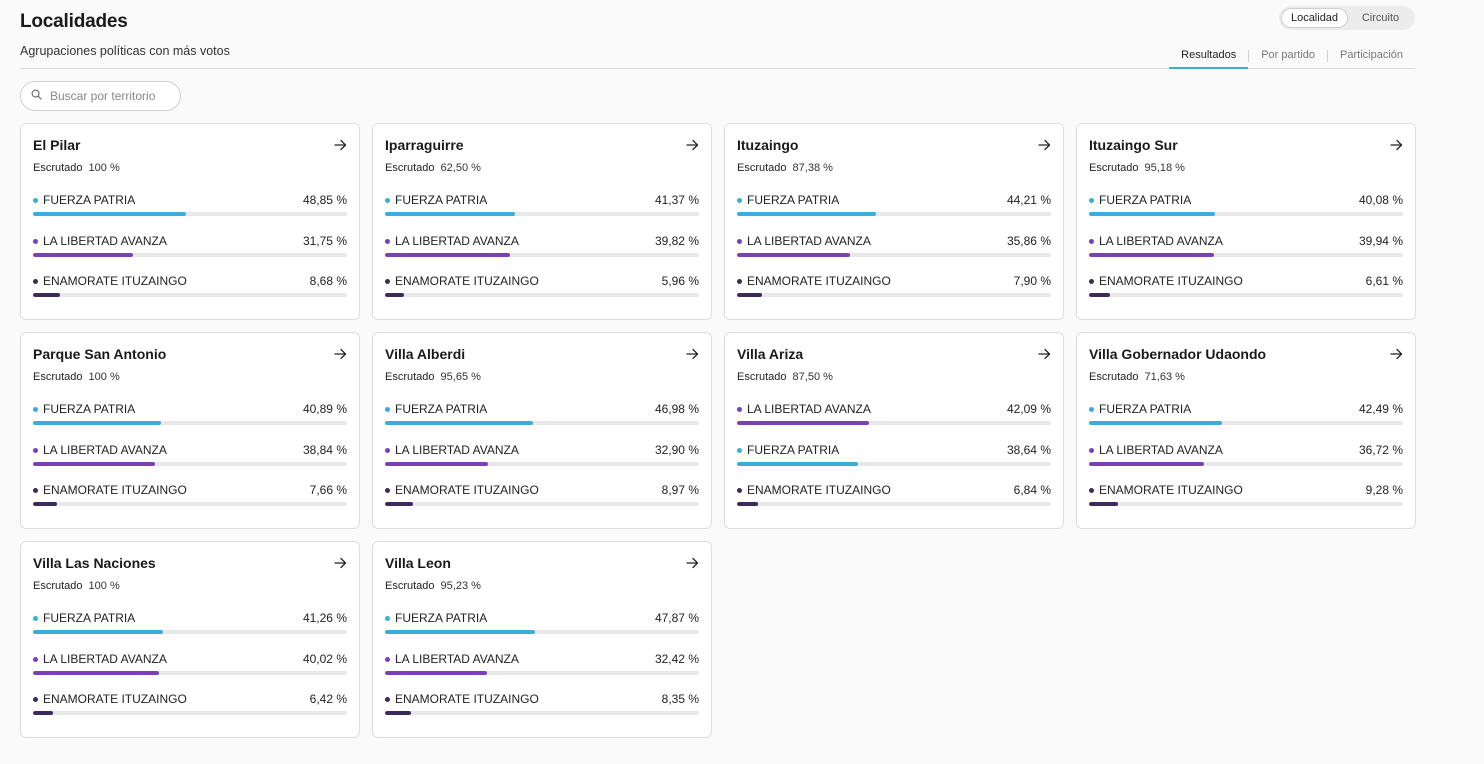 This screenshot has height=764, width=1484. I want to click on party-row: ENAMORATE ITUZAINGO 8,35 %, so click(542, 699).